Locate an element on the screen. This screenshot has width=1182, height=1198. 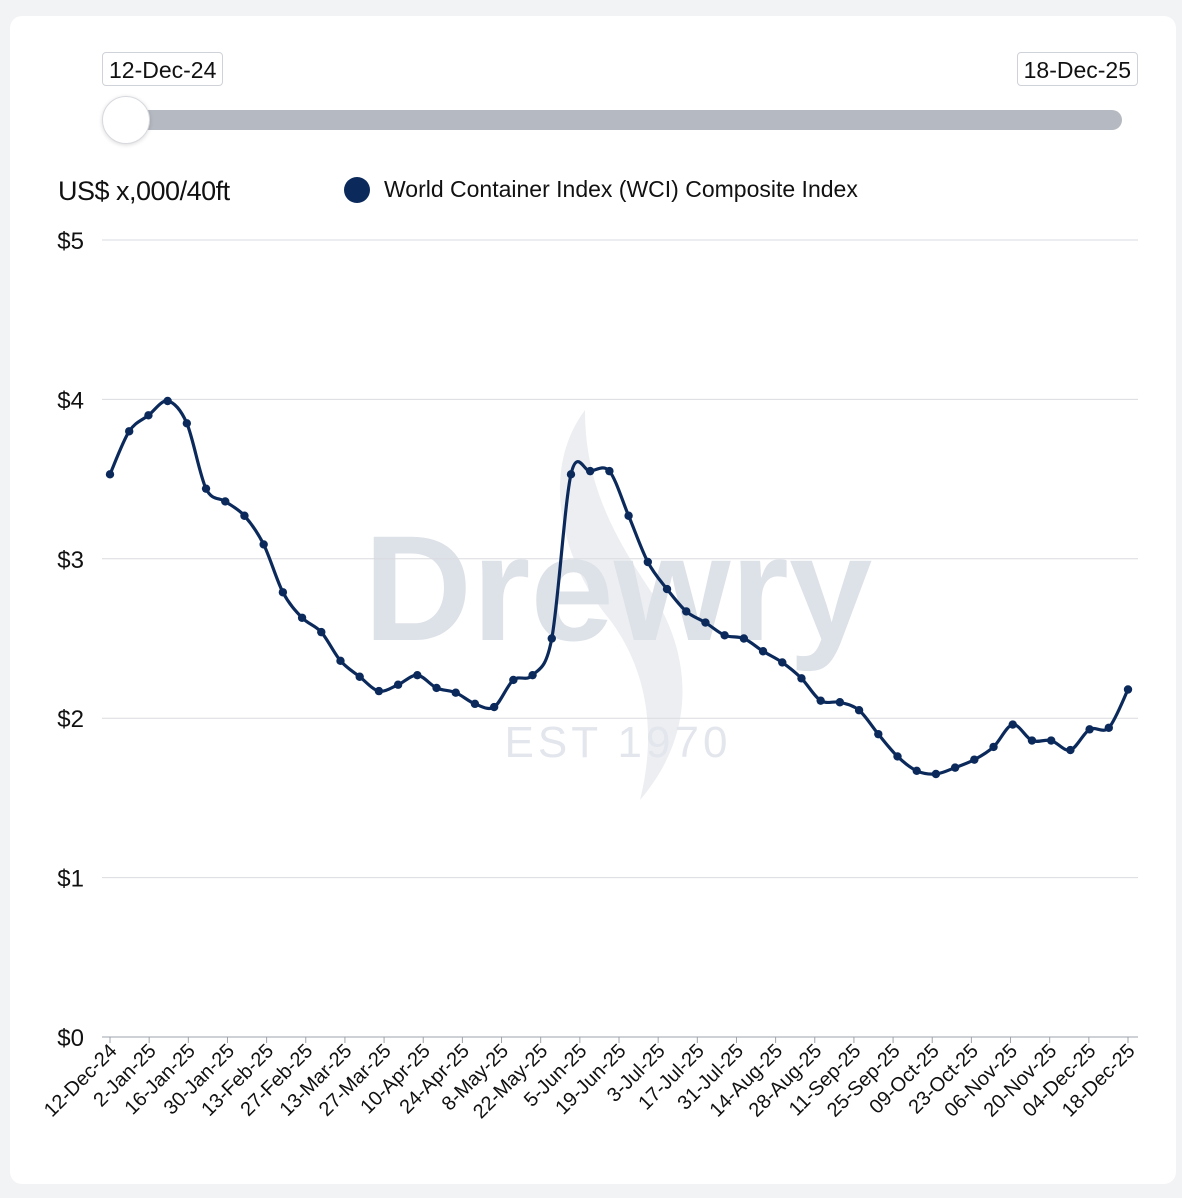
drewry-watermark: Drewry EST 1970 is located at coordinates (618, 605).